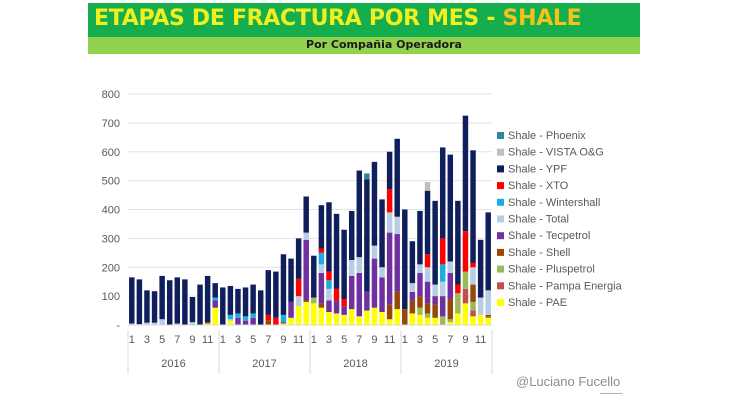 This screenshot has width=730, height=412. Describe the element at coordinates (547, 136) in the screenshot. I see `legend-label: Shale - Phoenix` at that location.